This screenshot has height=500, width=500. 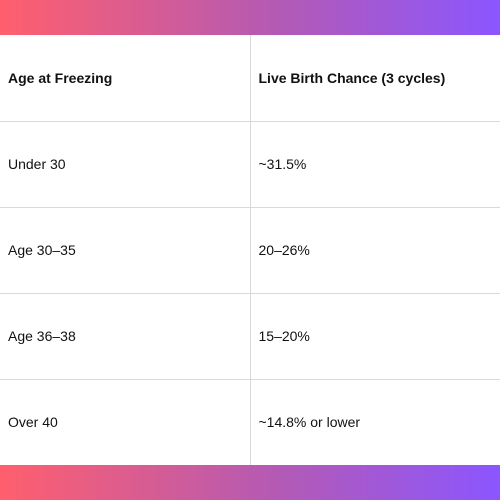 What do you see at coordinates (125, 78) in the screenshot?
I see `header-age-at-freezing: Age at Freezing` at bounding box center [125, 78].